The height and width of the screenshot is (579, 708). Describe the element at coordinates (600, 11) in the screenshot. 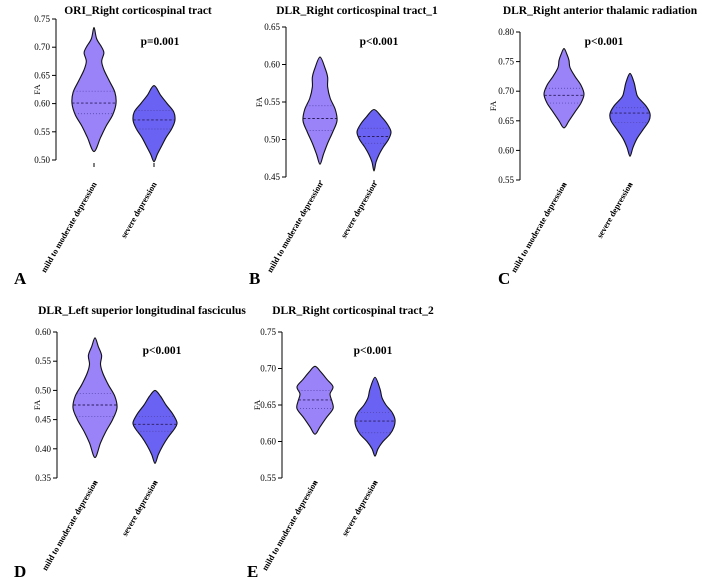

I see `chart-title: DLR_Right anterior thalamic radiation` at that location.